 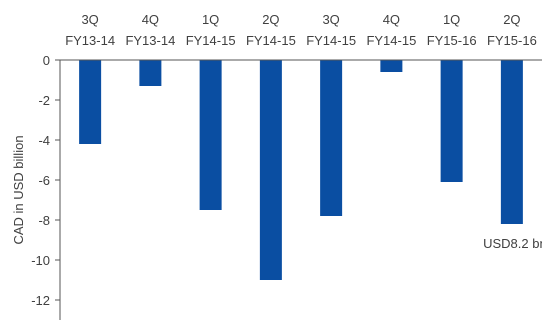 What do you see at coordinates (44, 100) in the screenshot?
I see `y-tick-label-1: -2` at bounding box center [44, 100].